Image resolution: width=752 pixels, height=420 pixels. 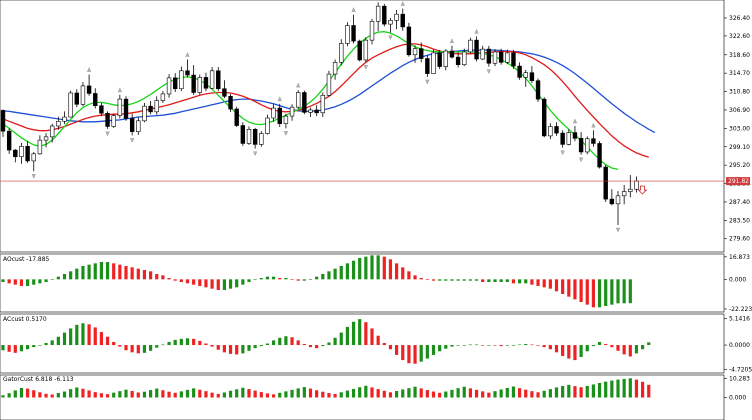 I want to click on sell-arrow-mark, so click(x=642, y=190).